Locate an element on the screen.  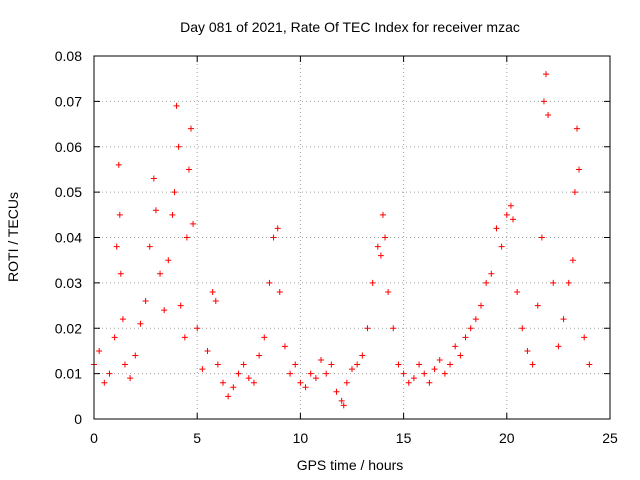
x-axis-label: GPS time / hours is located at coordinates (350, 465).